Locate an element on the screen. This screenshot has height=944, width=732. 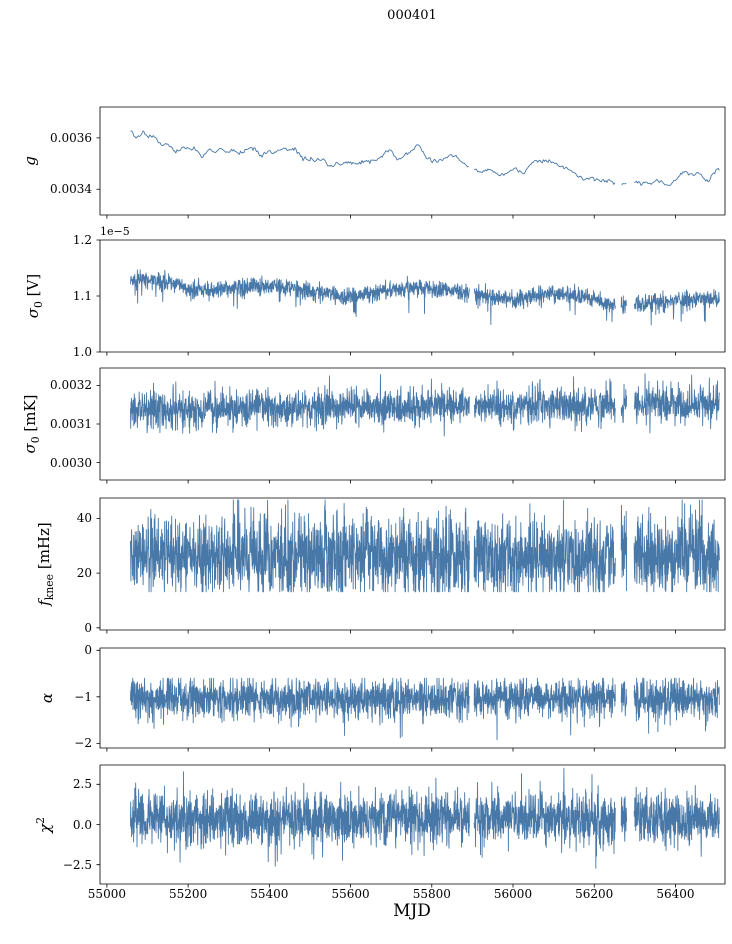
y-axis-label-alpha: α is located at coordinates (47, 698).